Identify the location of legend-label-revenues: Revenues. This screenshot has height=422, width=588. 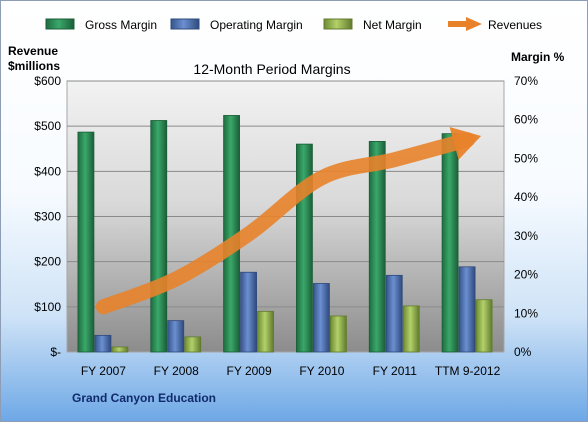
(515, 25).